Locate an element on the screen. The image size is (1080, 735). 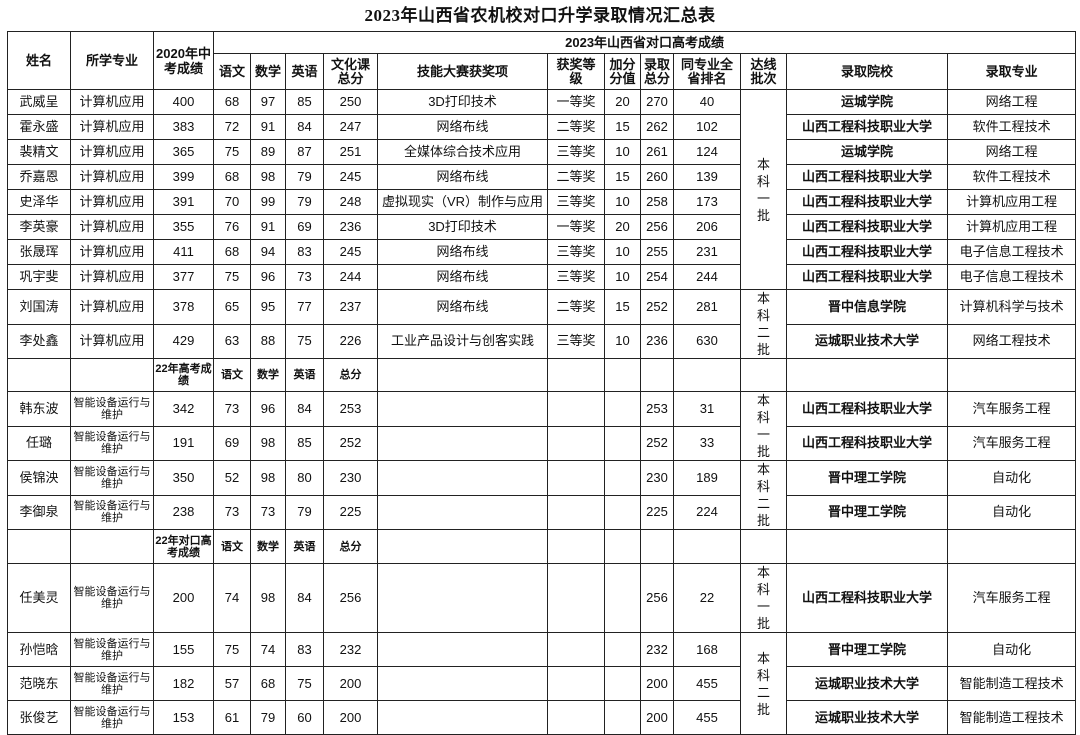
admitted-major: 网络工程 is located at coordinates (1011, 152).